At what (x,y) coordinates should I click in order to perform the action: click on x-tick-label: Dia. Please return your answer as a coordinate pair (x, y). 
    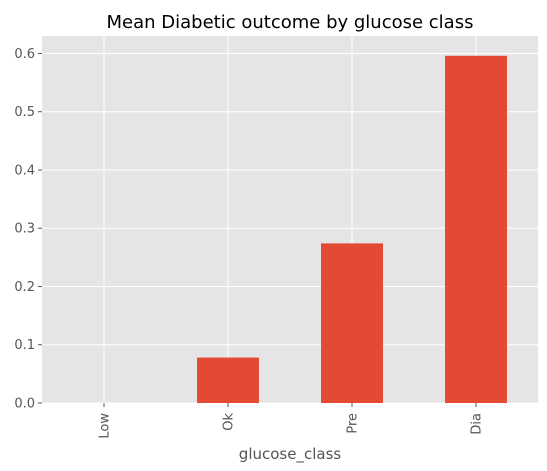
    Looking at the image, I should click on (477, 424).